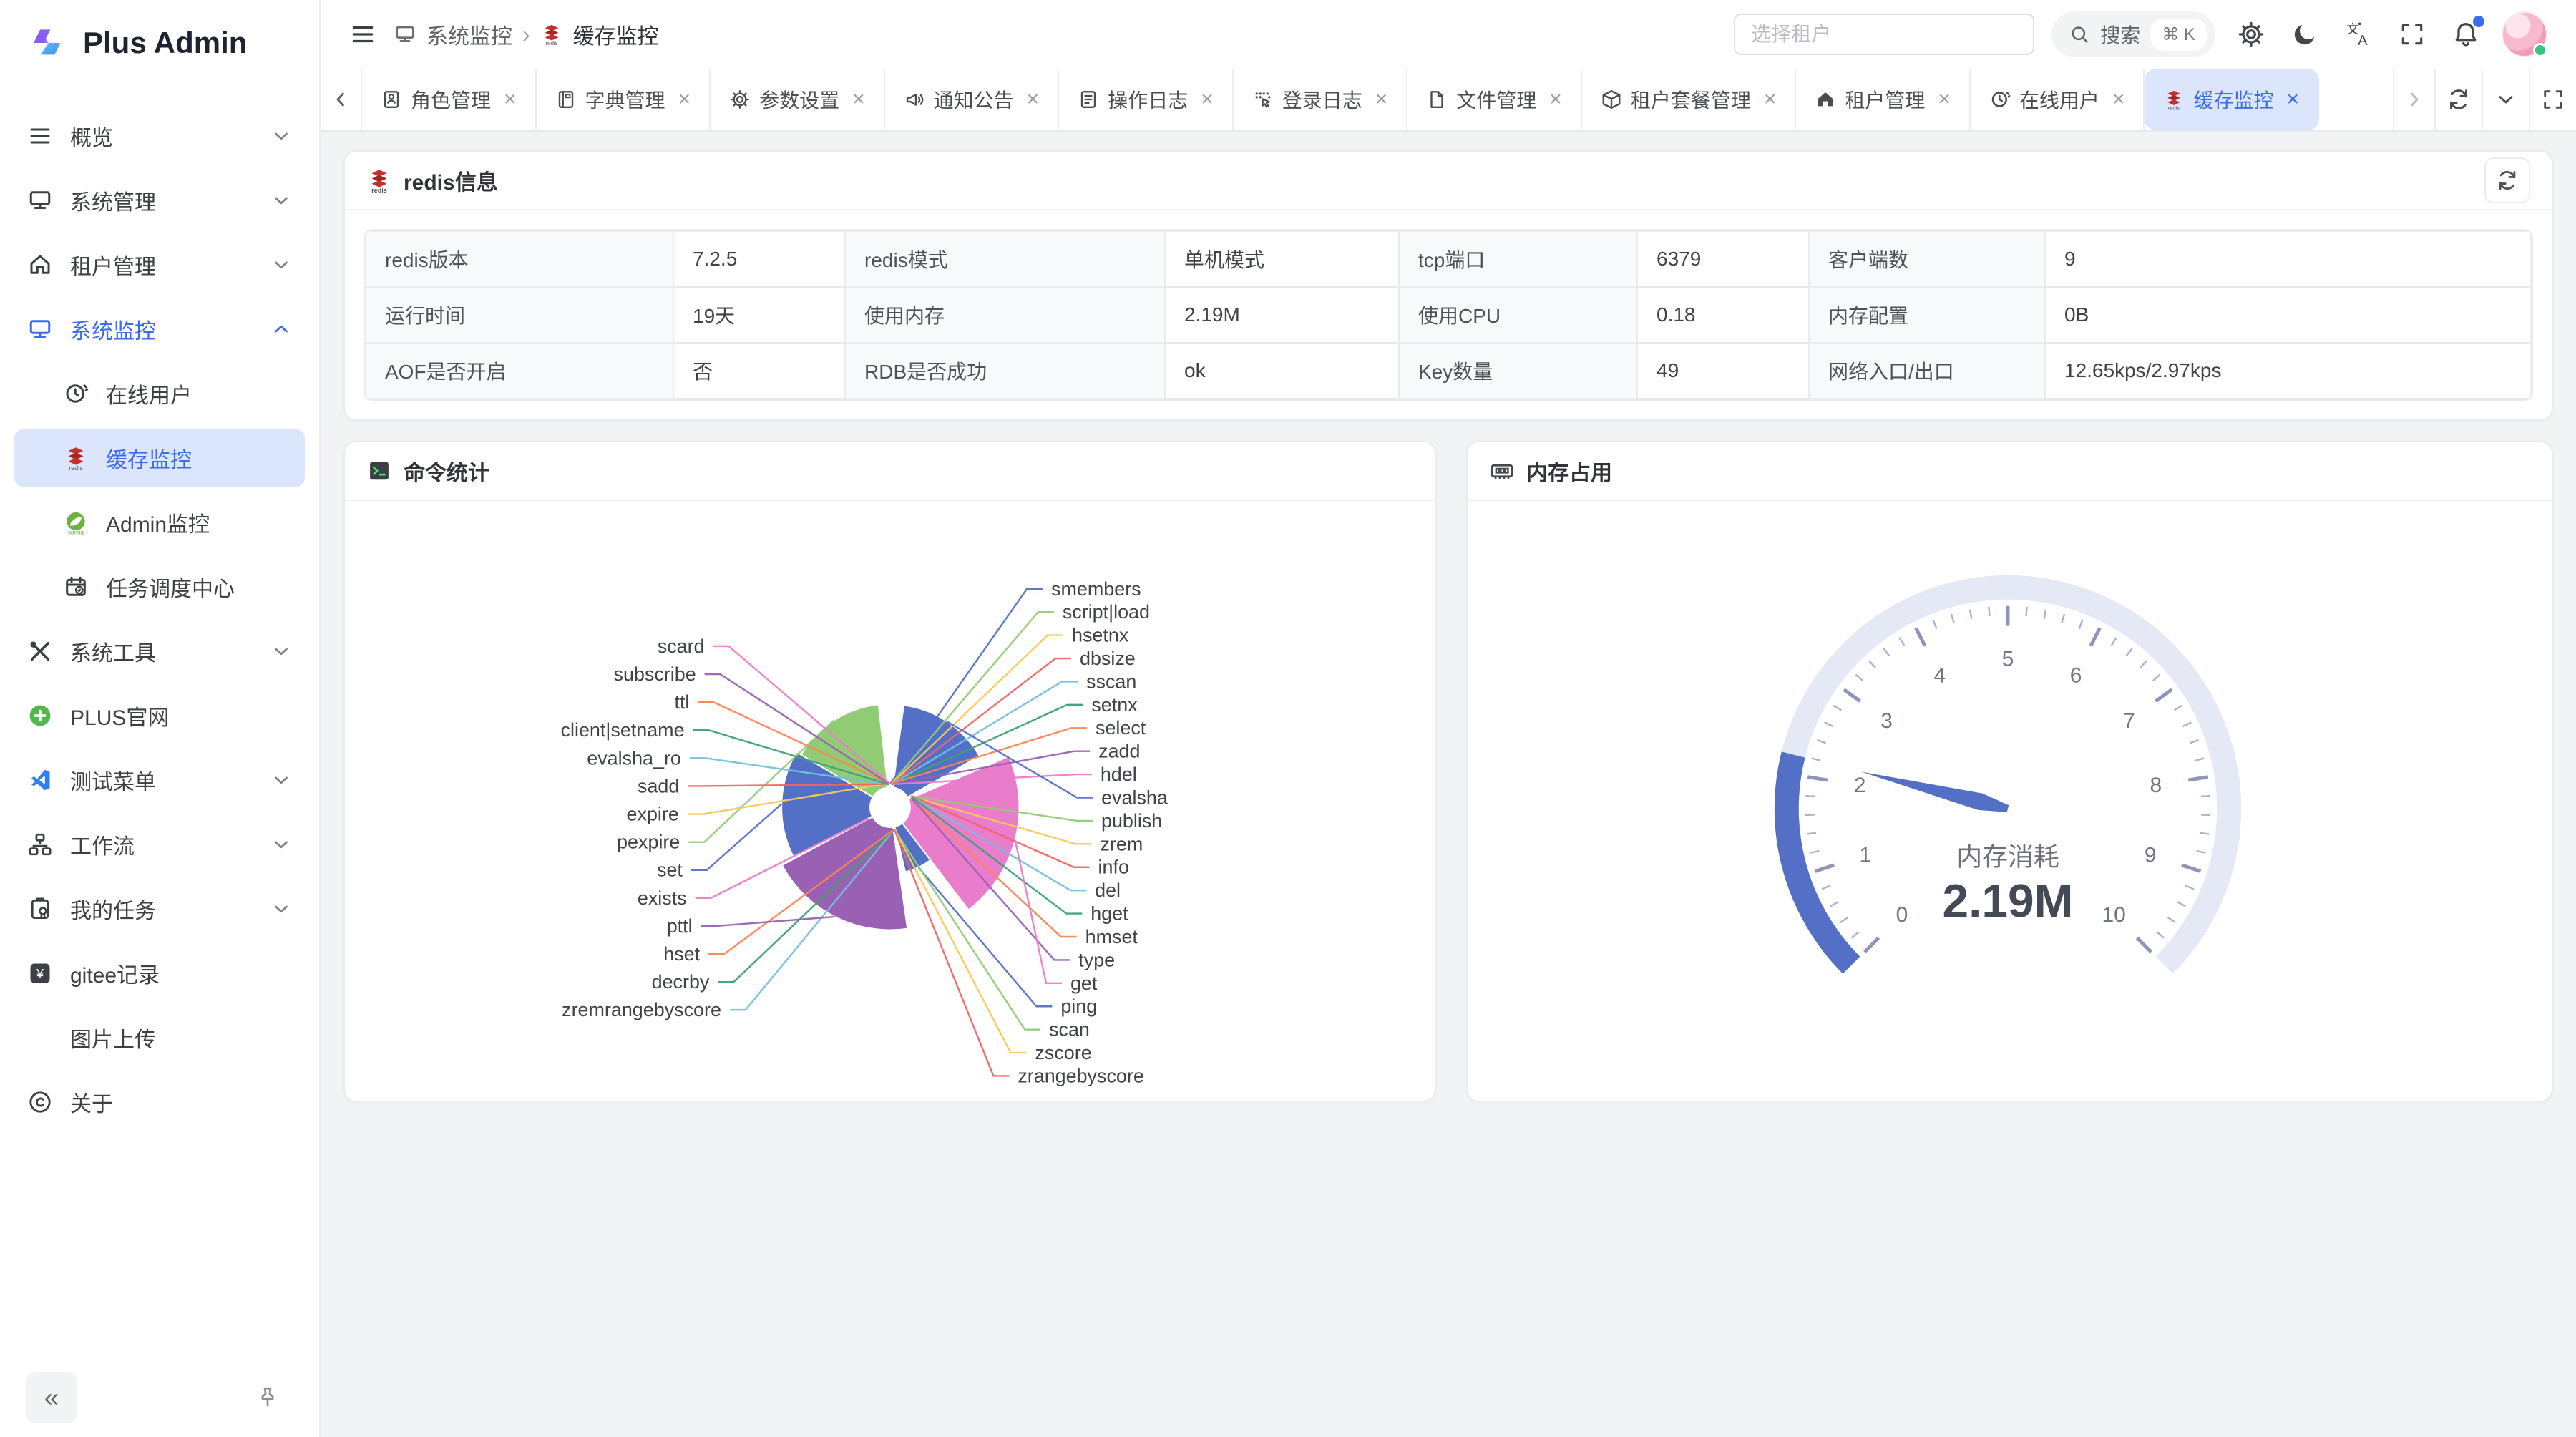 This screenshot has height=1437, width=2576. What do you see at coordinates (158, 525) in the screenshot?
I see `sidebar-subitem-label: Admin监控` at bounding box center [158, 525].